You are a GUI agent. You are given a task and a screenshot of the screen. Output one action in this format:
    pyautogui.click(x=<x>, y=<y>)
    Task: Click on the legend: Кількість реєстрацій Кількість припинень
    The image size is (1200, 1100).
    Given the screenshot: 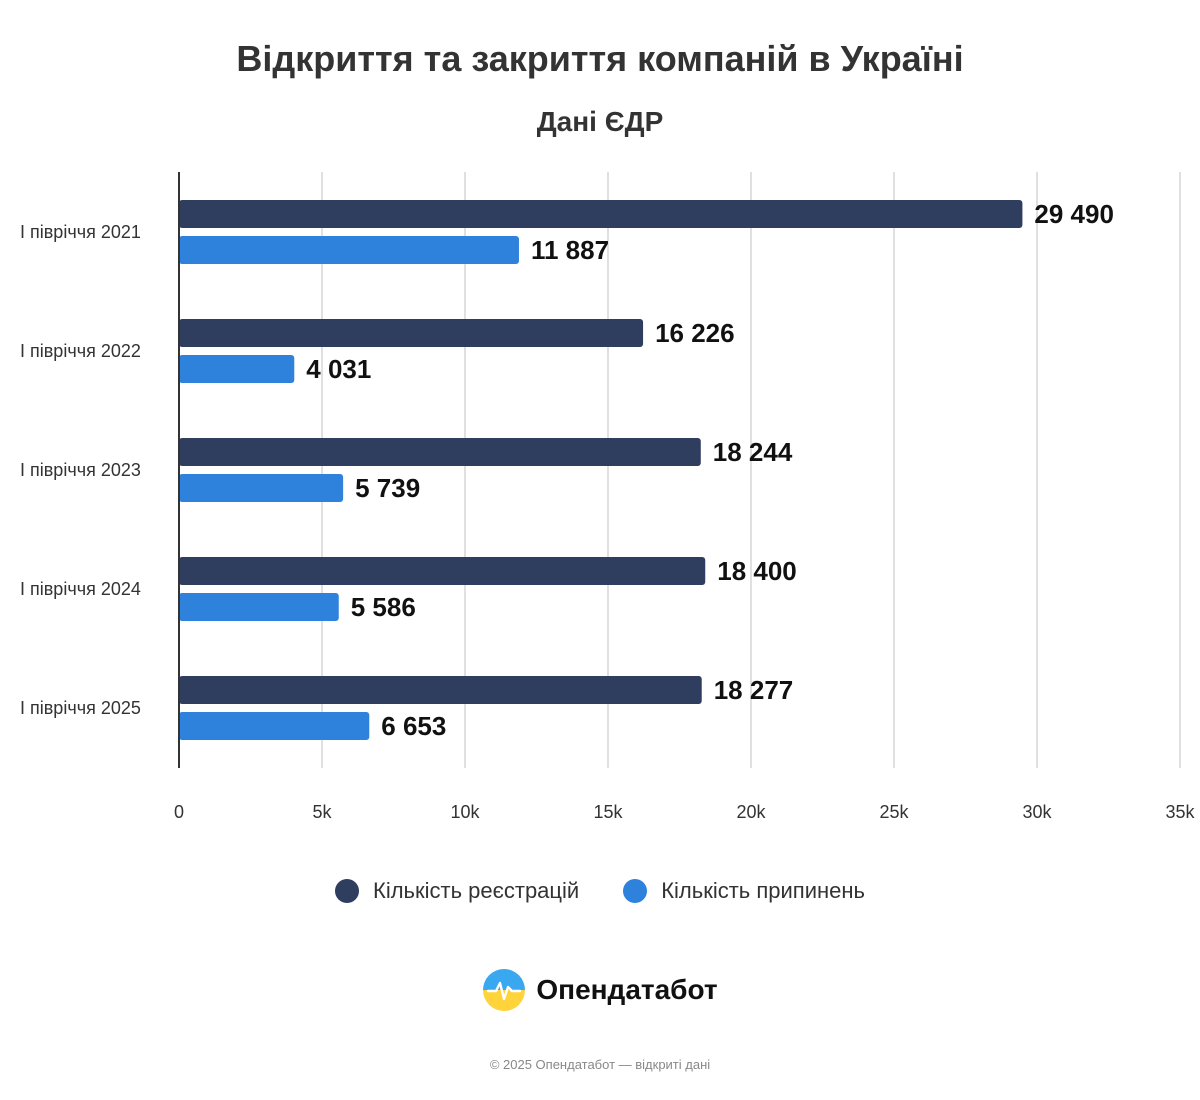 What is the action you would take?
    pyautogui.click(x=600, y=891)
    